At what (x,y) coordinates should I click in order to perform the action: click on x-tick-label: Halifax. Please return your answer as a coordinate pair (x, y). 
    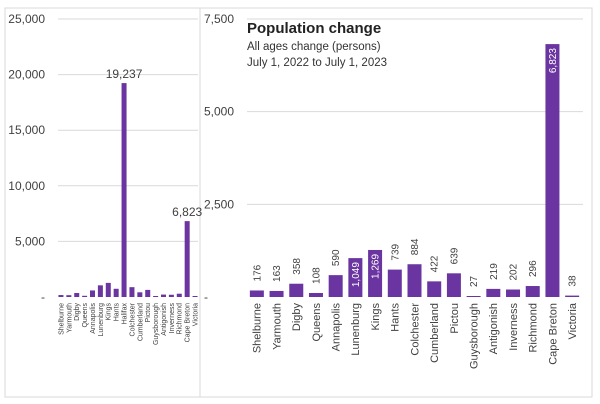
    Looking at the image, I should click on (125, 314).